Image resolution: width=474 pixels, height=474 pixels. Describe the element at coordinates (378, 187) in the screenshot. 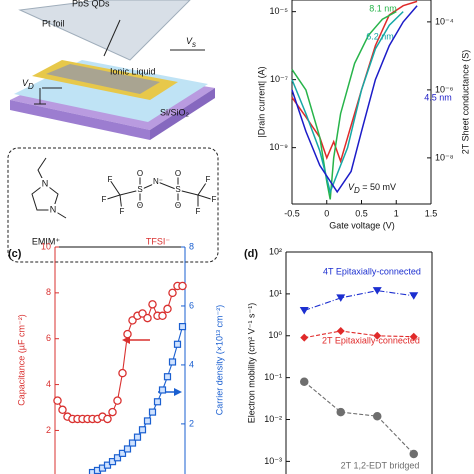

I see `annotation: = 50 mV` at that location.